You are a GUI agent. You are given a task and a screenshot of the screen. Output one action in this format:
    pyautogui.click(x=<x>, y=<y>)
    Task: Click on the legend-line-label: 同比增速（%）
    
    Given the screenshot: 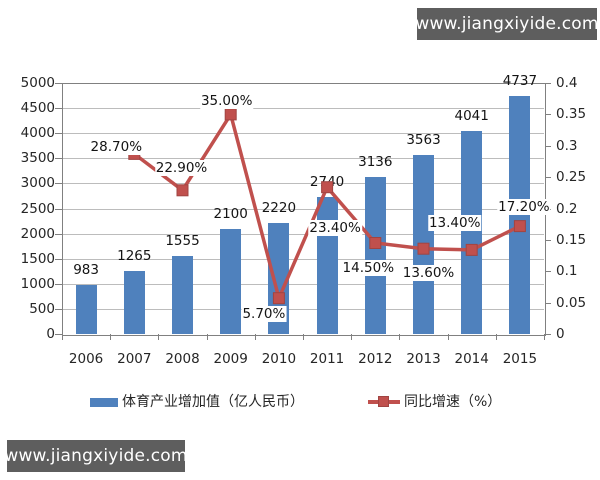 What is the action you would take?
    pyautogui.click(x=453, y=402)
    